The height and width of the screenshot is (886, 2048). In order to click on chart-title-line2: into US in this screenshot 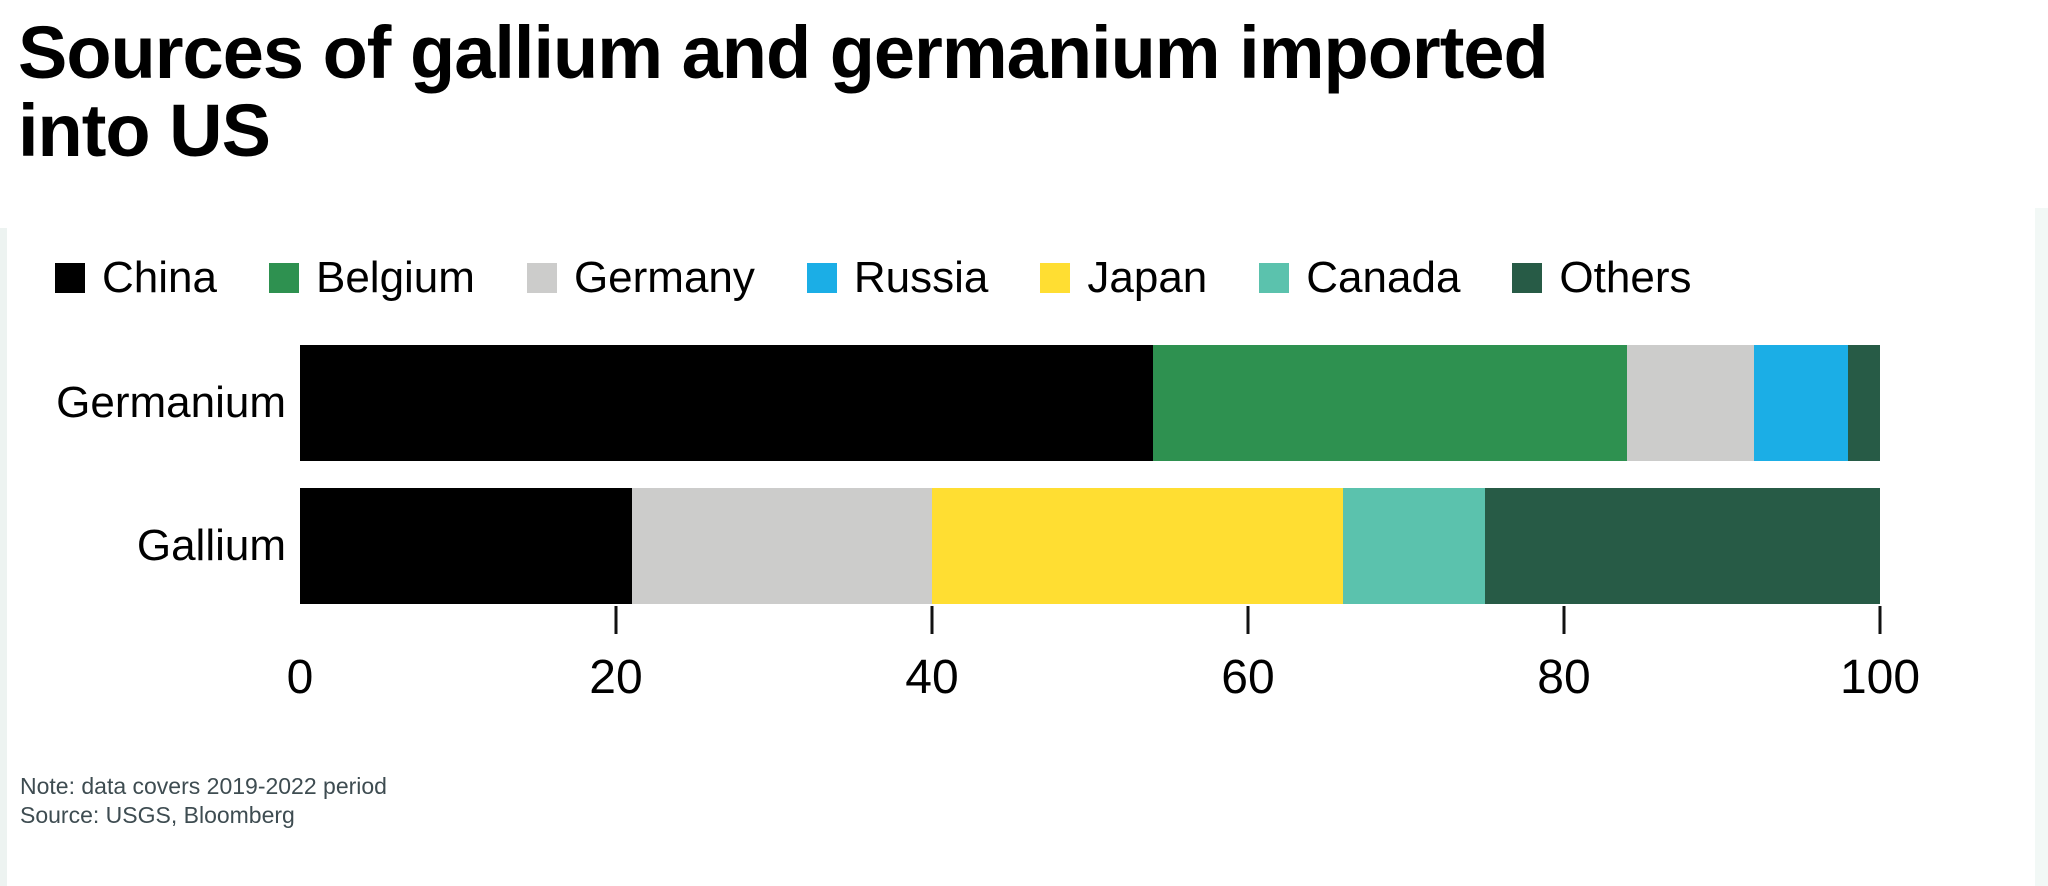, I will do `click(144, 131)`.